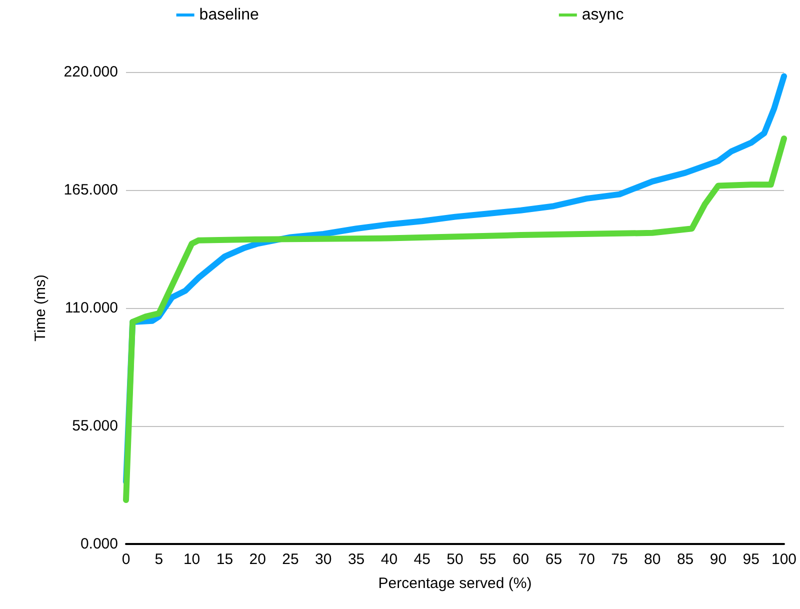 Image resolution: width=800 pixels, height=609 pixels. What do you see at coordinates (586, 559) in the screenshot?
I see `x-tick-label: 70` at bounding box center [586, 559].